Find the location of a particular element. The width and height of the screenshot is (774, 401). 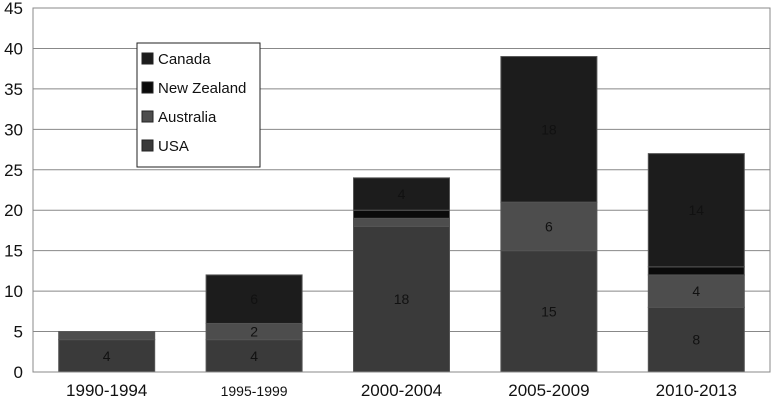

x-tick-label: 2010-2013 is located at coordinates (696, 390).